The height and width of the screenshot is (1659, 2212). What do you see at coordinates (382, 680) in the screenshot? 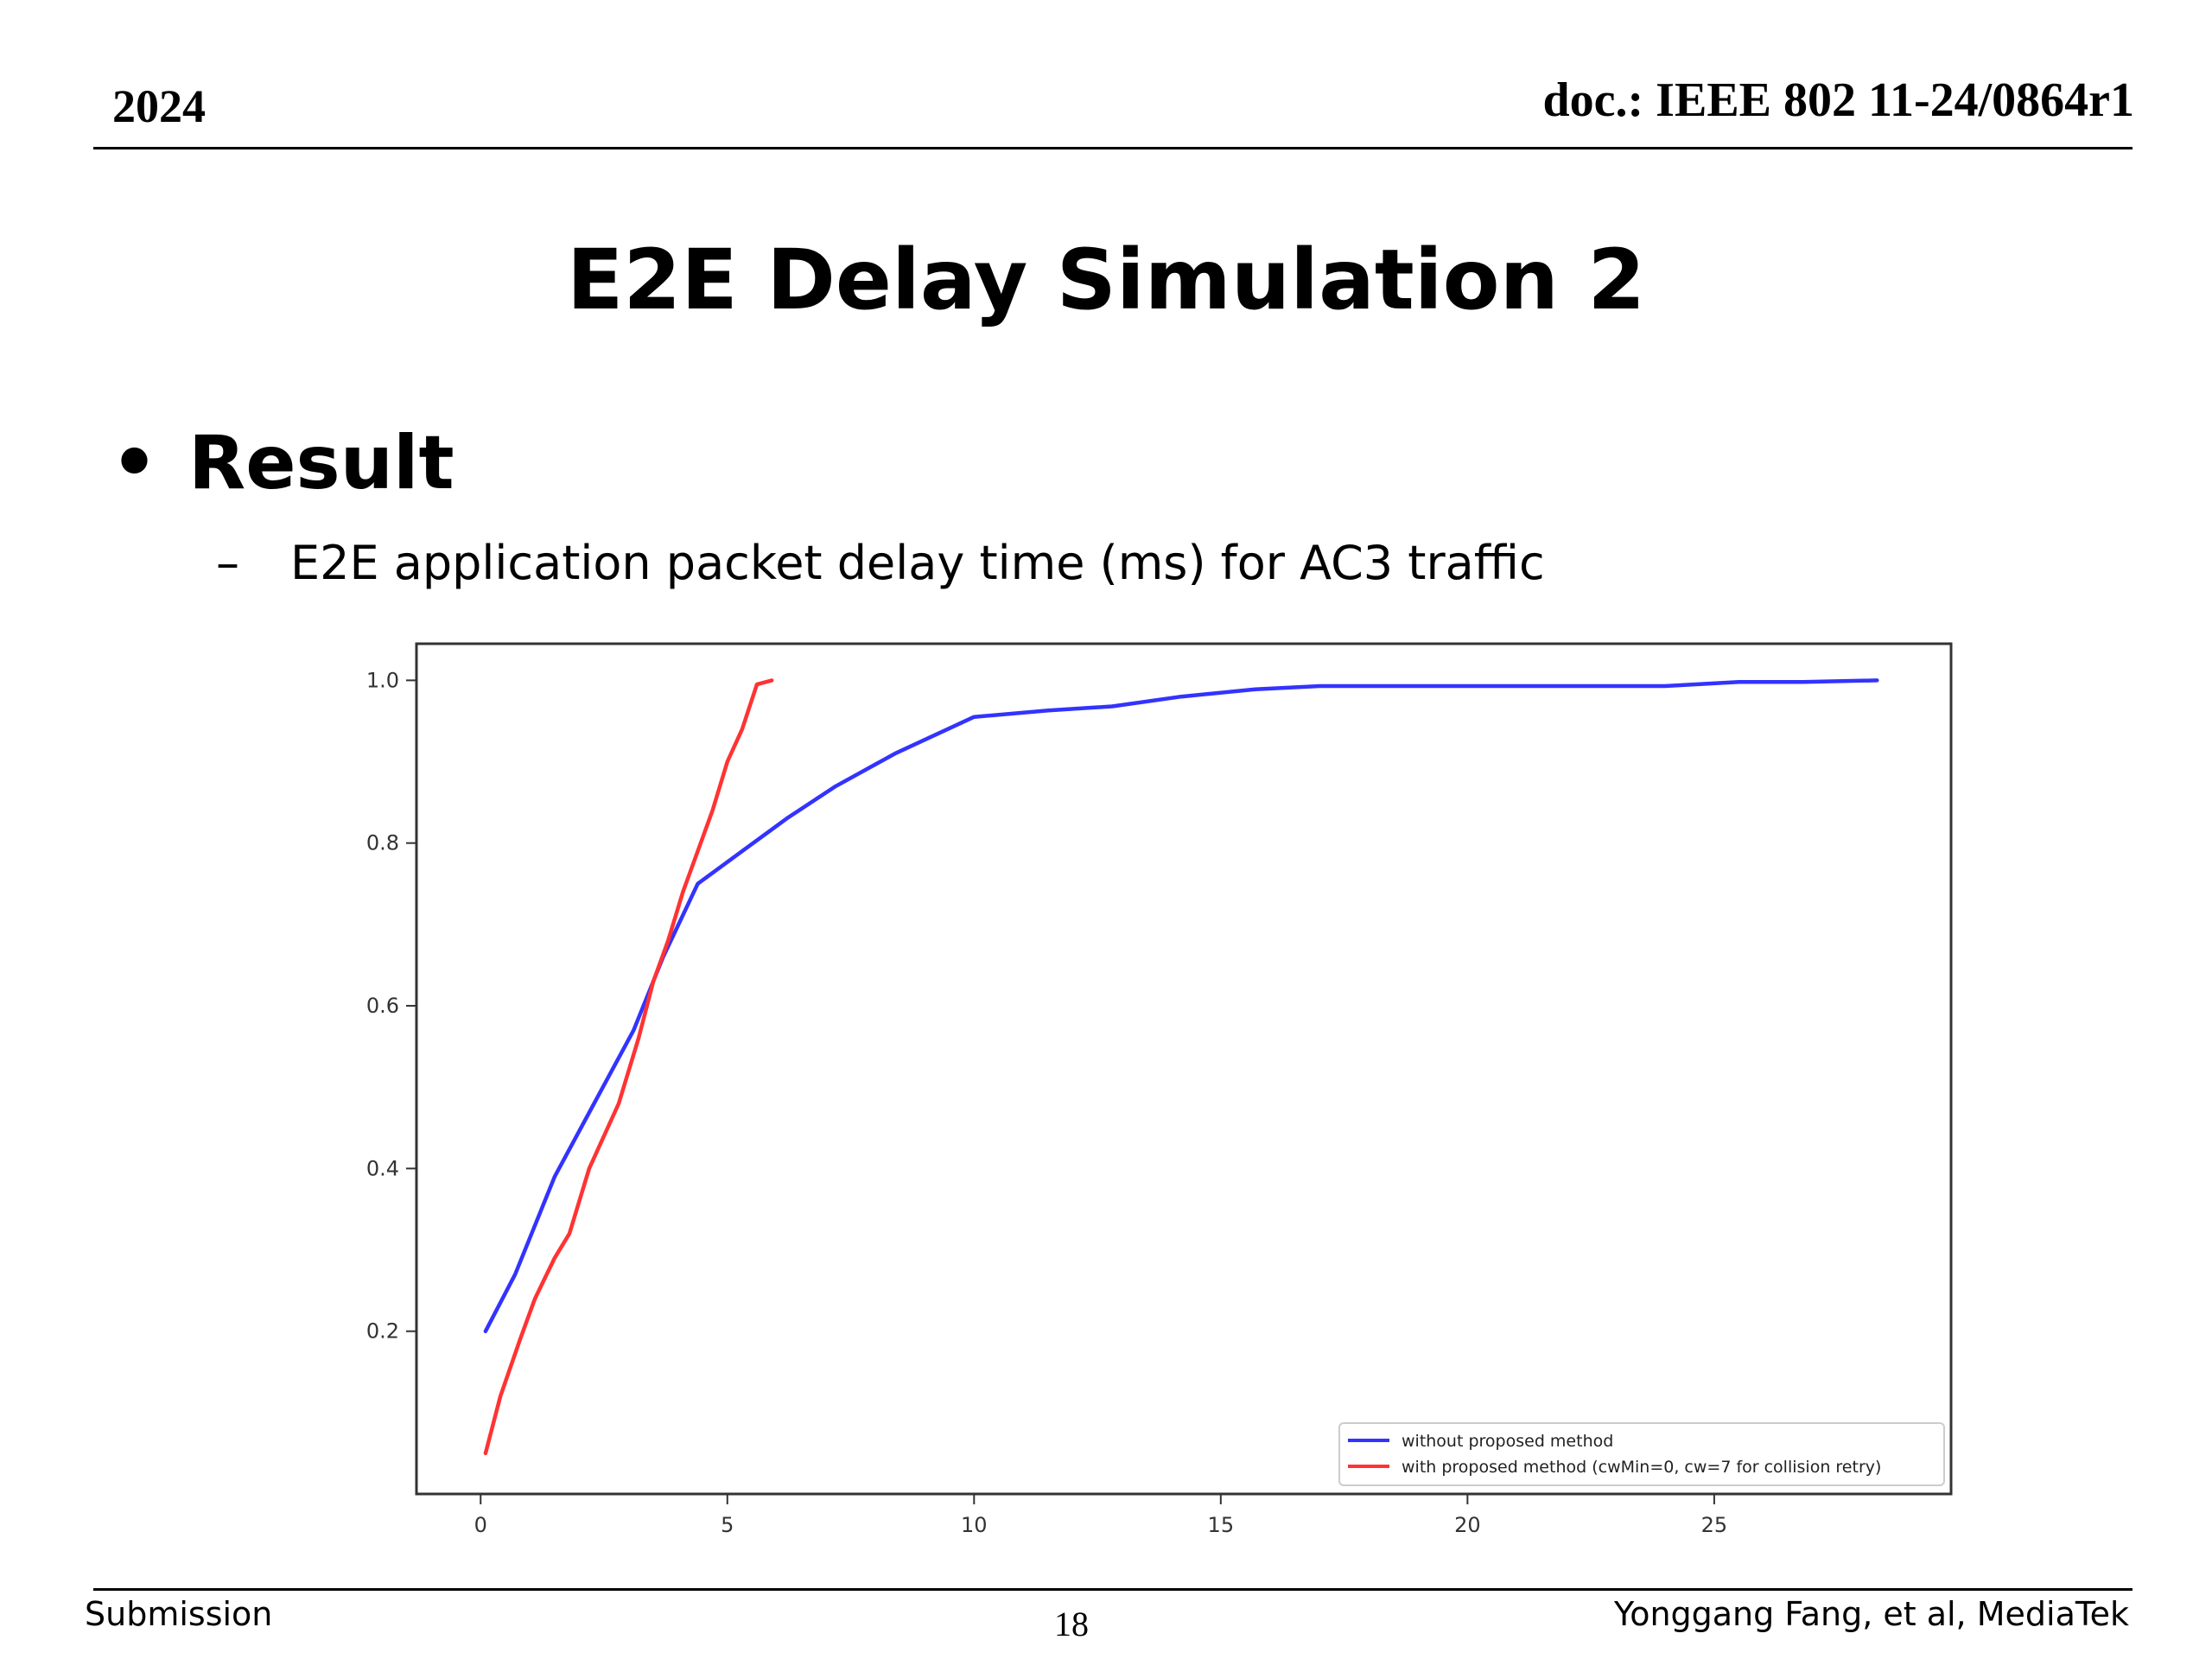
I see `y-tick-label: 1.0` at bounding box center [382, 680].